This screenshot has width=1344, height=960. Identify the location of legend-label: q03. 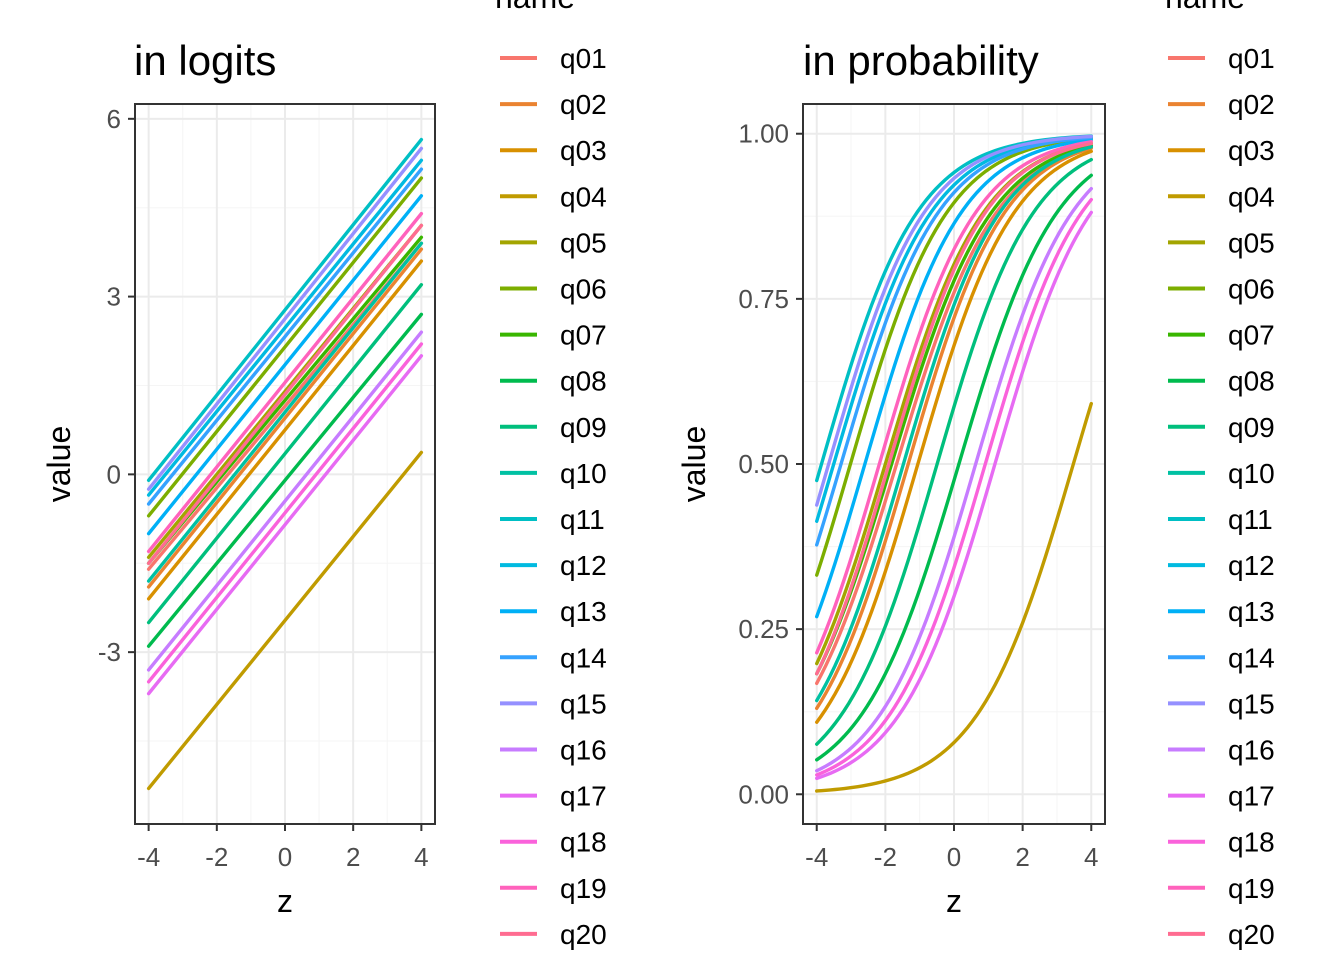
(1251, 150).